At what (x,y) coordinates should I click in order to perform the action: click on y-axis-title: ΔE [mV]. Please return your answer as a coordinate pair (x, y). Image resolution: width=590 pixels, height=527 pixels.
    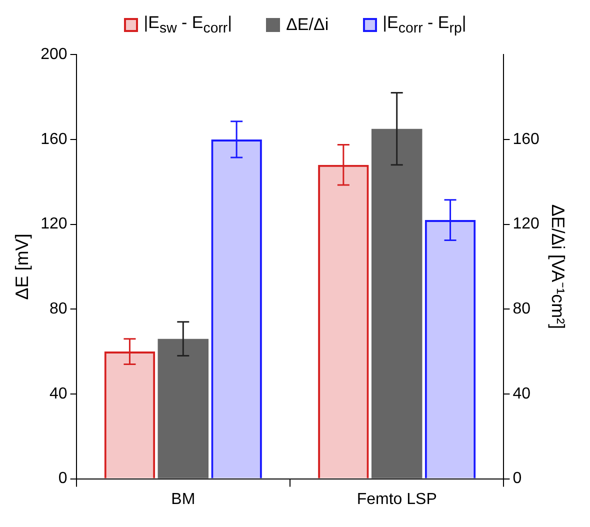
    Looking at the image, I should click on (22, 267).